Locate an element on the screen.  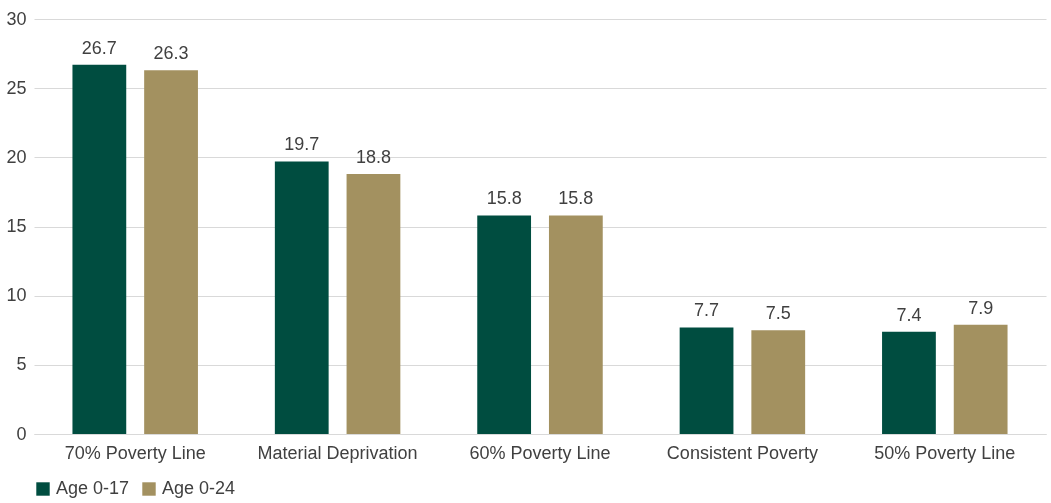
x-tick-label: 50% Poverty Line is located at coordinates (945, 452).